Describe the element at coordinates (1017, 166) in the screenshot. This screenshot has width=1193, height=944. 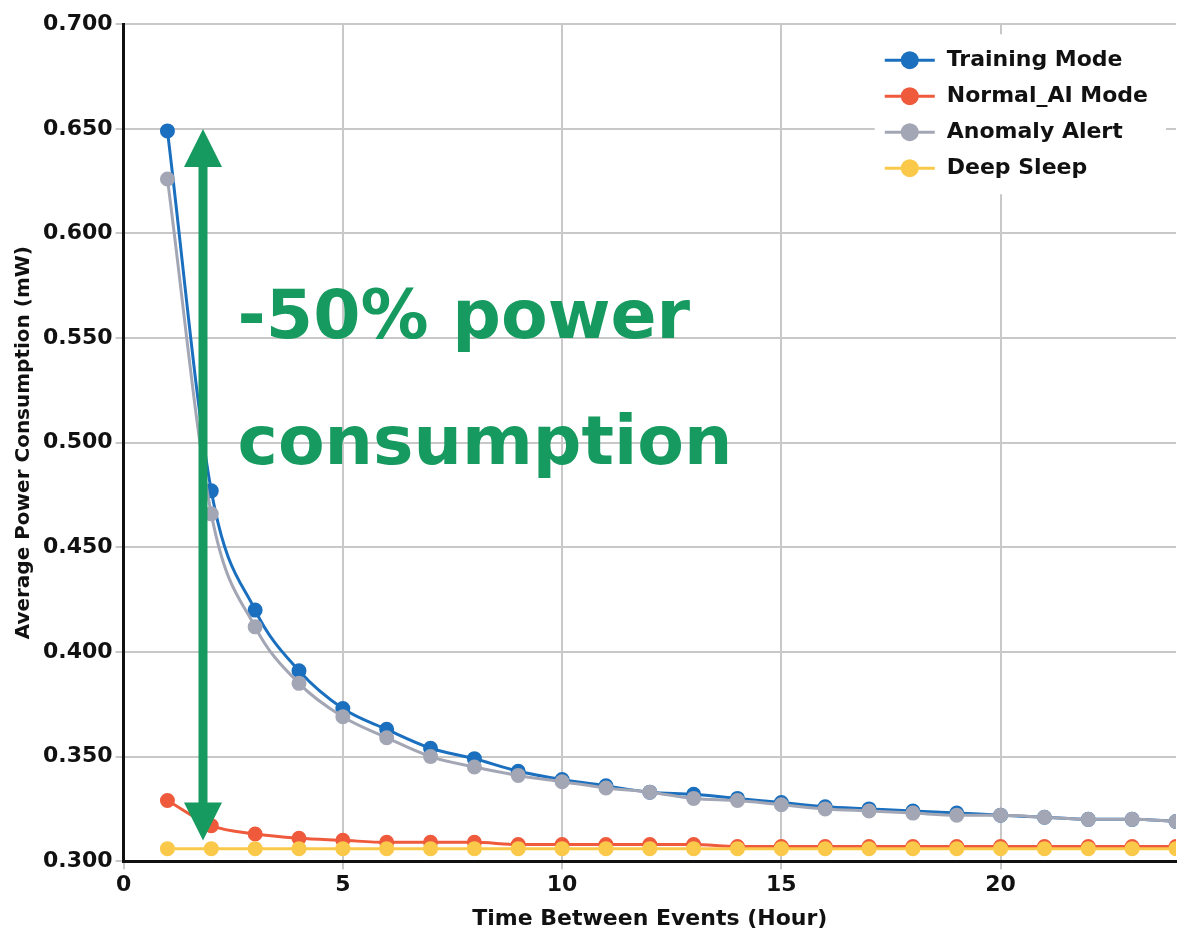
I see `legend-label: Deep Sleep` at that location.